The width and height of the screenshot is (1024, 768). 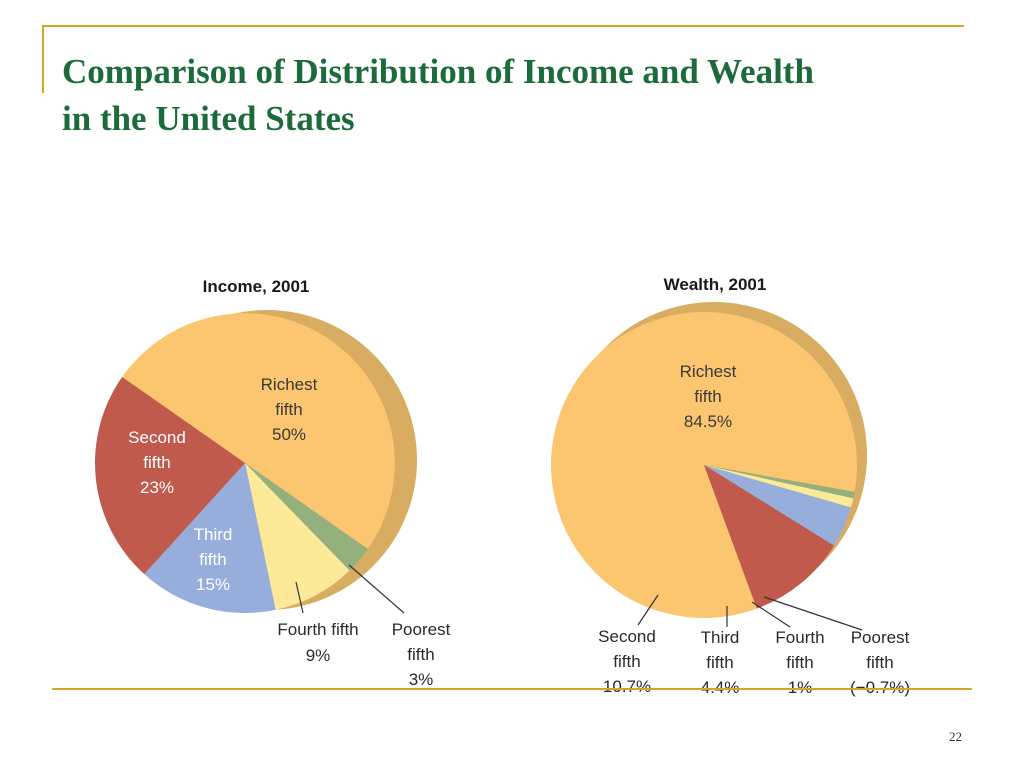 What do you see at coordinates (512, 689) in the screenshot?
I see `bottom-rule` at bounding box center [512, 689].